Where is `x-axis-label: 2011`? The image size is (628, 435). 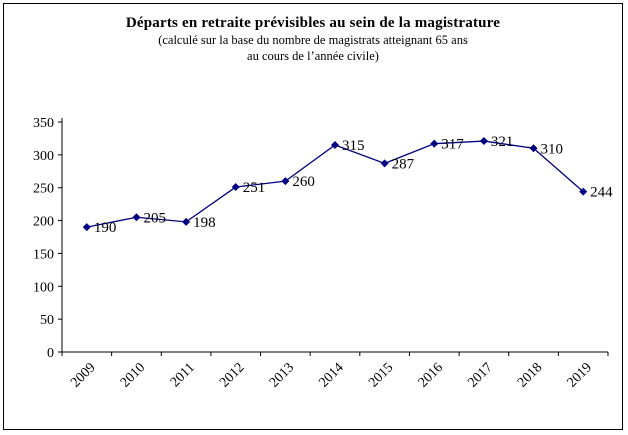
x-axis-label: 2011 is located at coordinates (183, 375).